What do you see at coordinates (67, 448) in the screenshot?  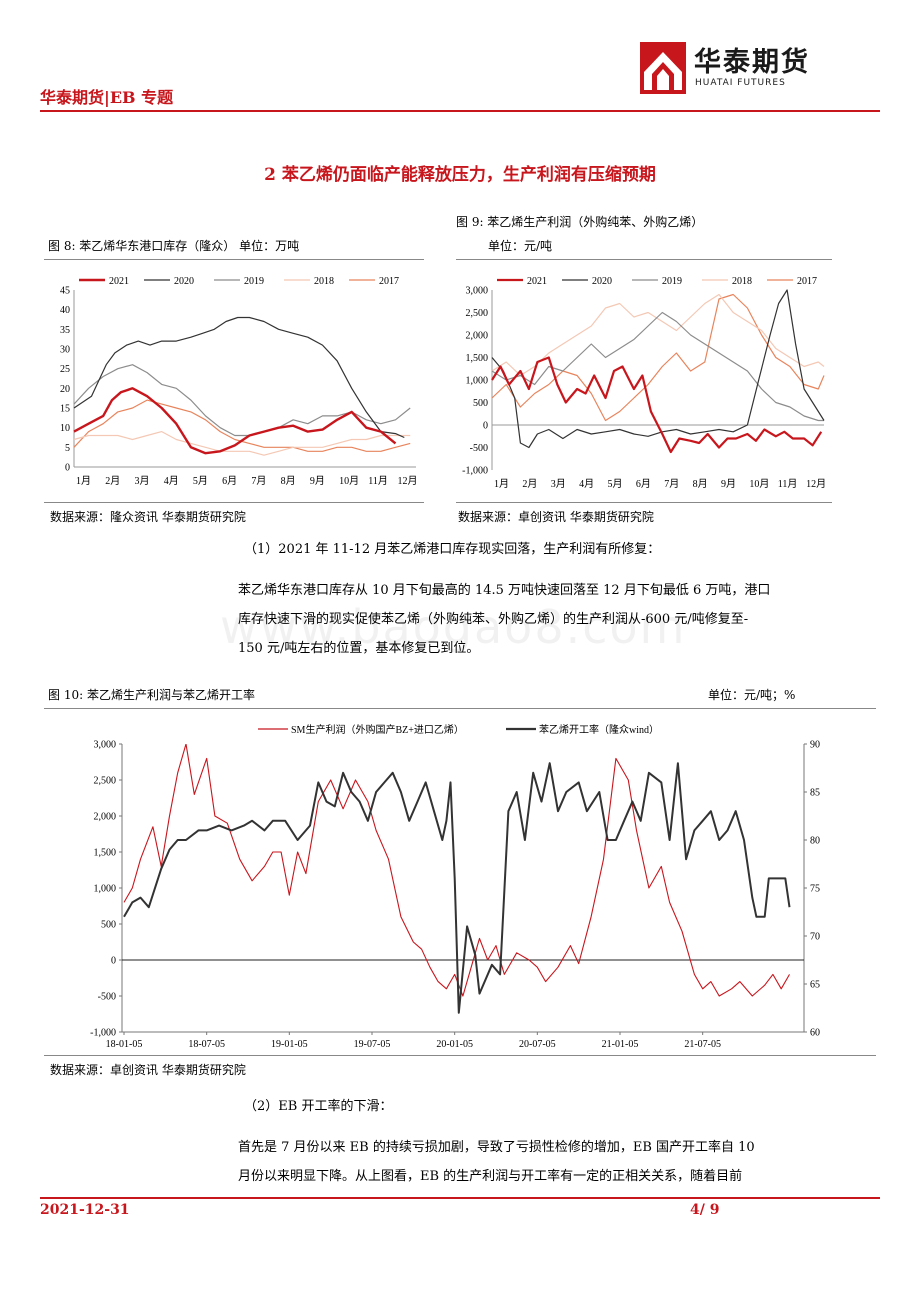 I see `fig8-y-tick-label: 5` at bounding box center [67, 448].